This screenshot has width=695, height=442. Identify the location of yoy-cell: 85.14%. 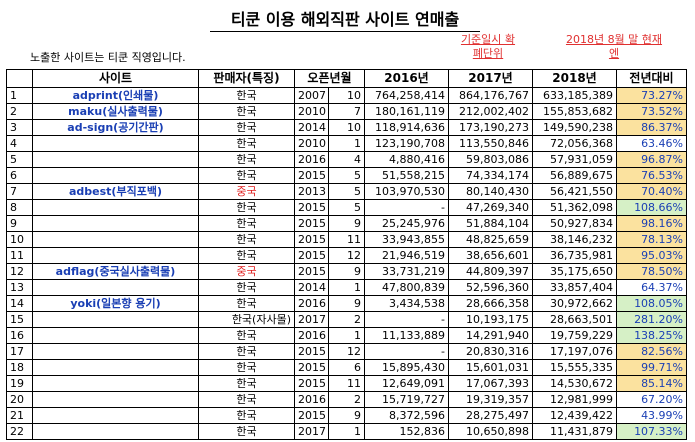
(652, 383).